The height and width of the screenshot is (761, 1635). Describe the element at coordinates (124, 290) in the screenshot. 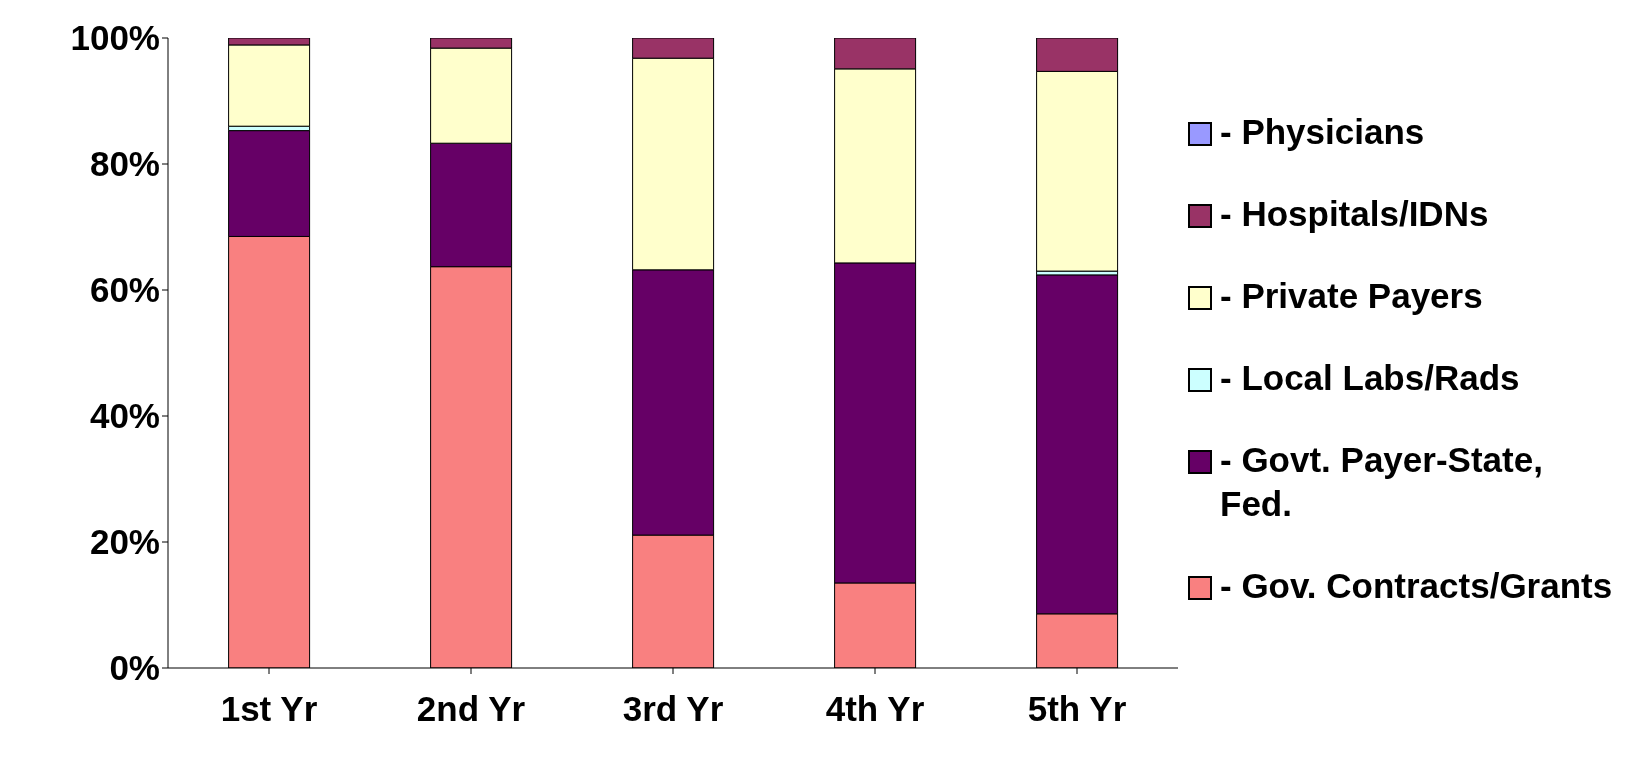

I see `y-tick-label: 60%` at that location.